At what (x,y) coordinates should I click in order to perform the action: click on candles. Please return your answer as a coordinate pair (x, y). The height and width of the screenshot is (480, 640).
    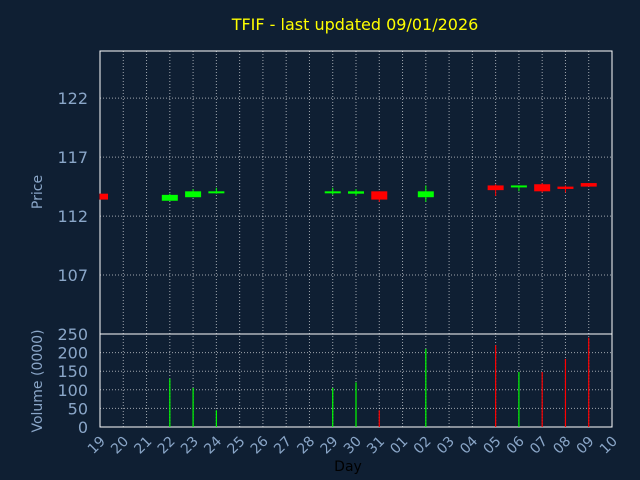
    Looking at the image, I should click on (348, 192).